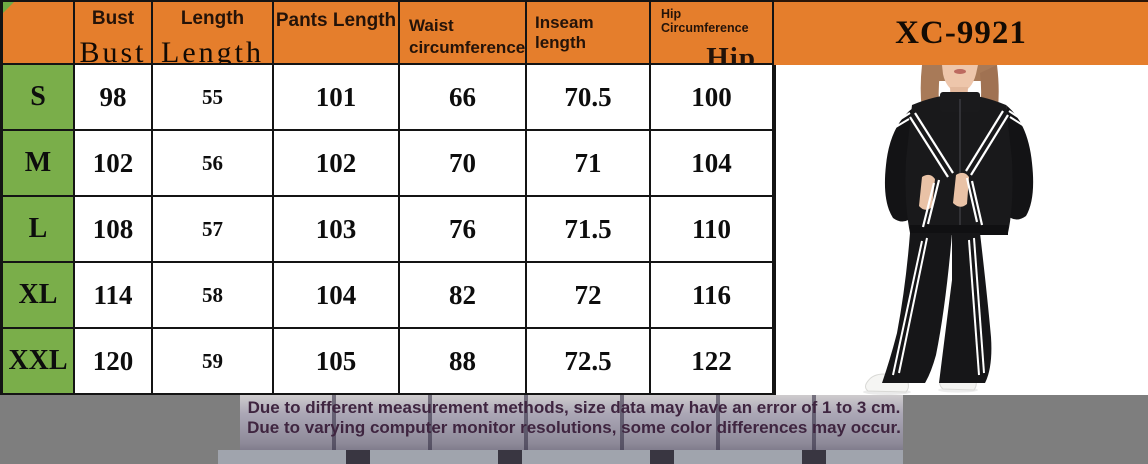 This screenshot has height=464, width=1148. I want to click on blurred-thumbnail-strip, so click(571, 425).